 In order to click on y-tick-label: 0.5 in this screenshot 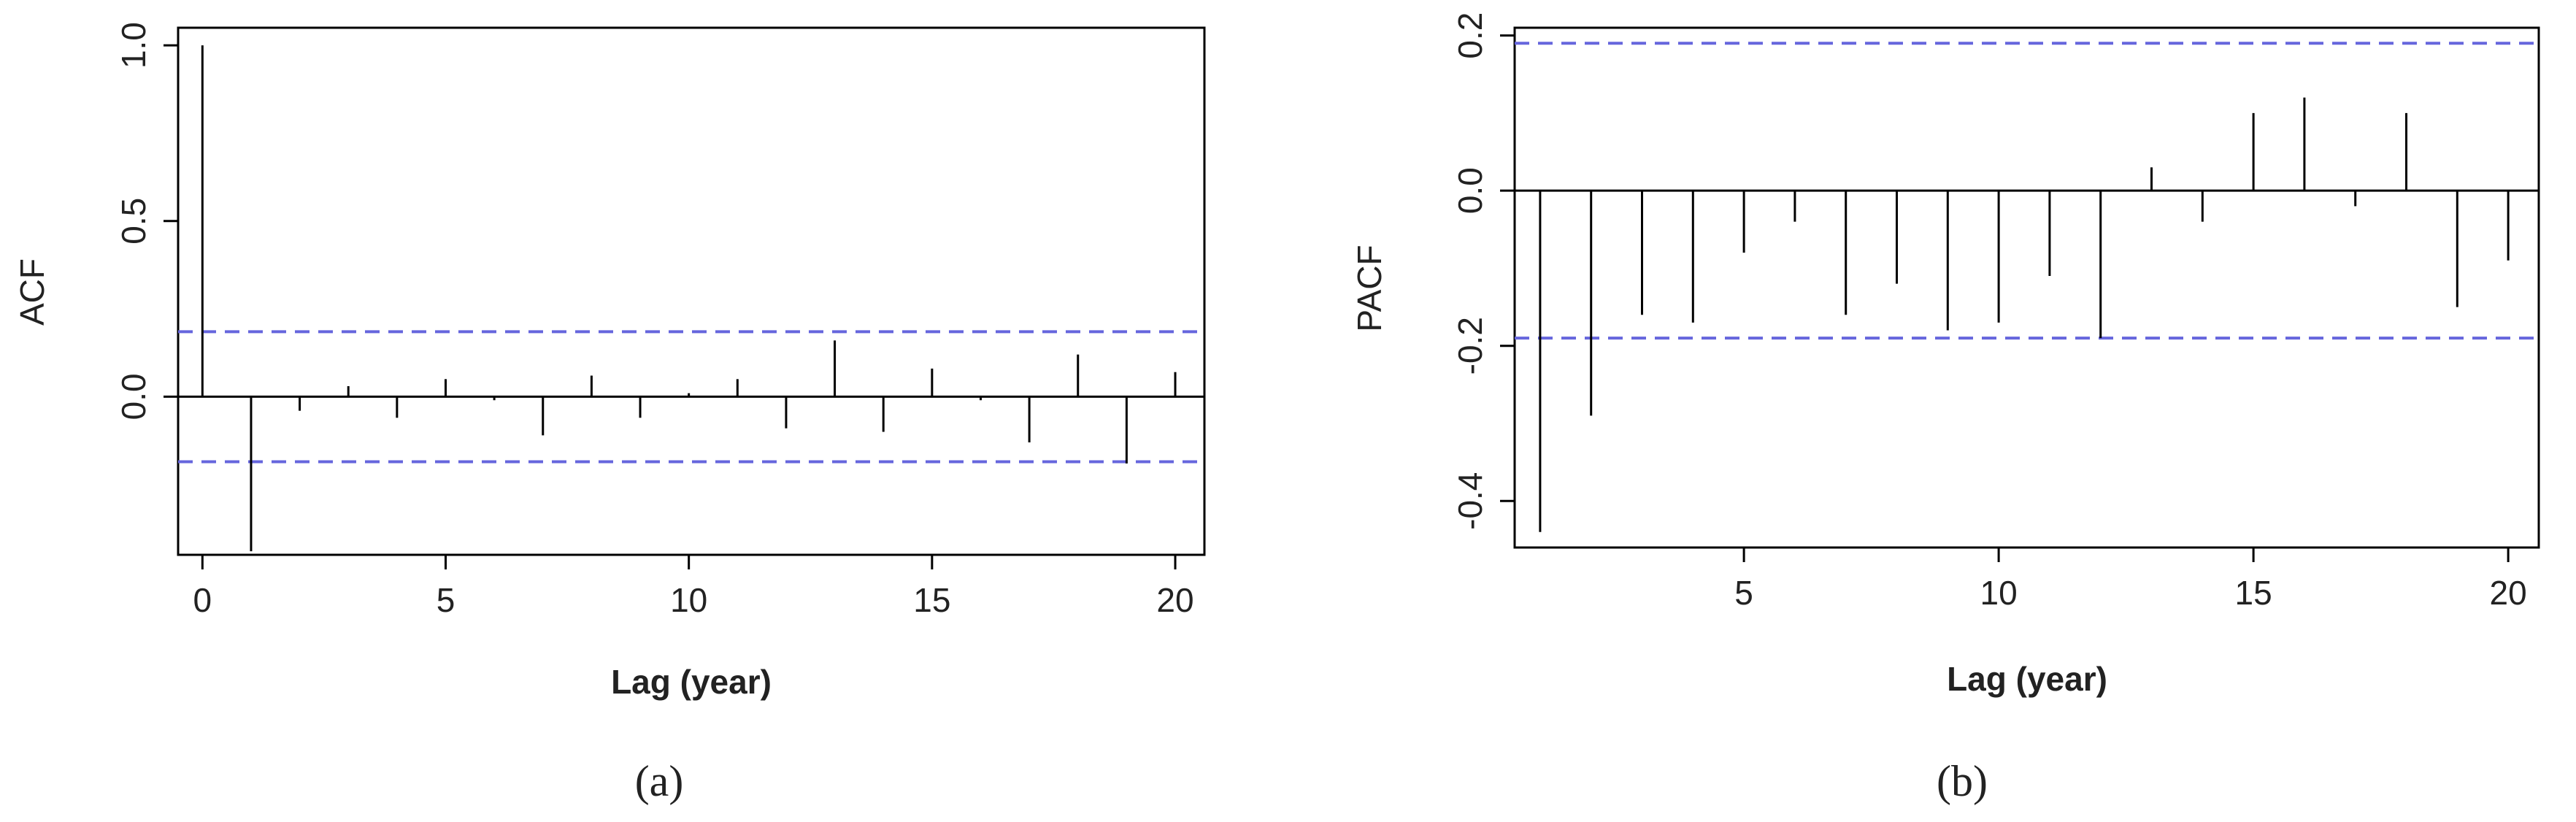, I will do `click(134, 221)`.